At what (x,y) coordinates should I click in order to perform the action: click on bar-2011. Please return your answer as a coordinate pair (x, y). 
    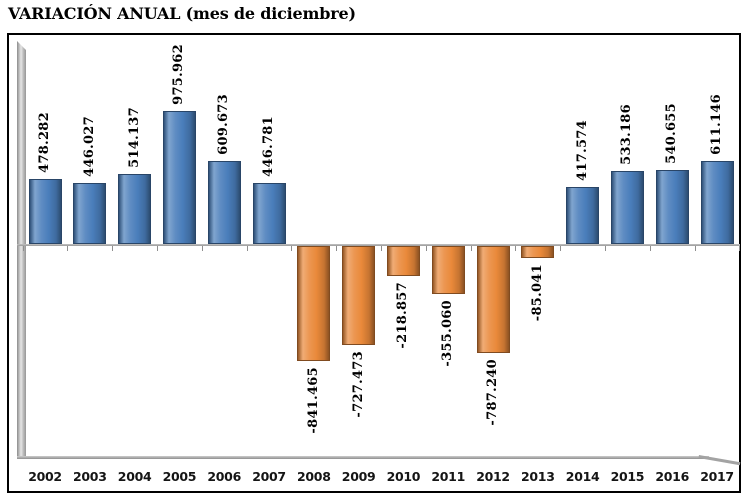
    Looking at the image, I should click on (448, 270).